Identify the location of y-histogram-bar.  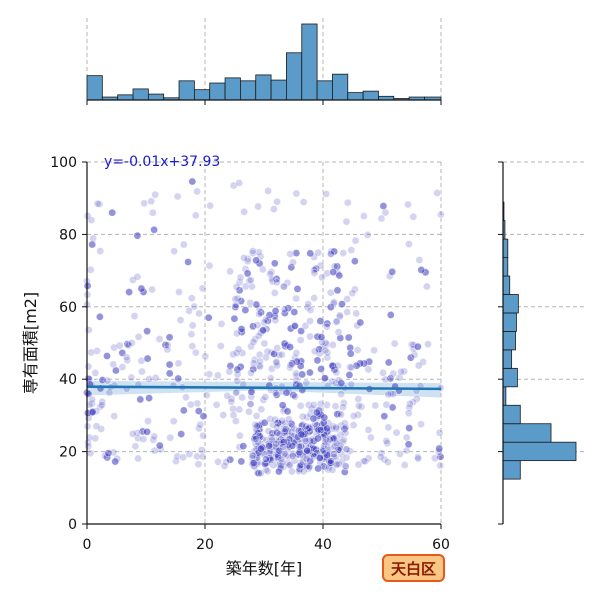
(506, 285).